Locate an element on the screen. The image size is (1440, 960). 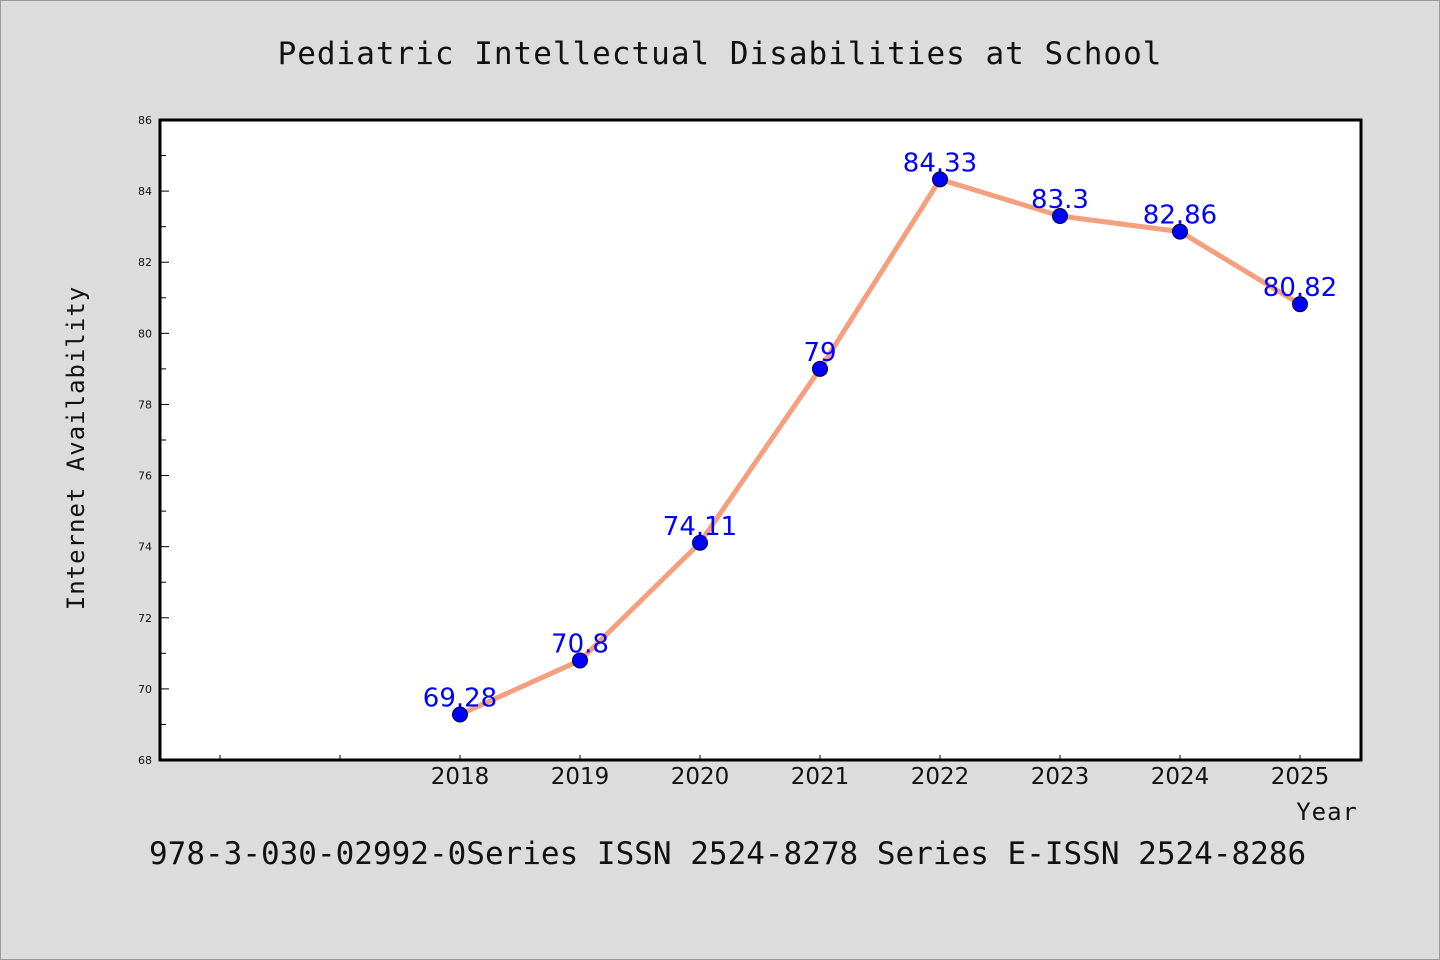
y-tick-label: 76 is located at coordinates (145, 476).